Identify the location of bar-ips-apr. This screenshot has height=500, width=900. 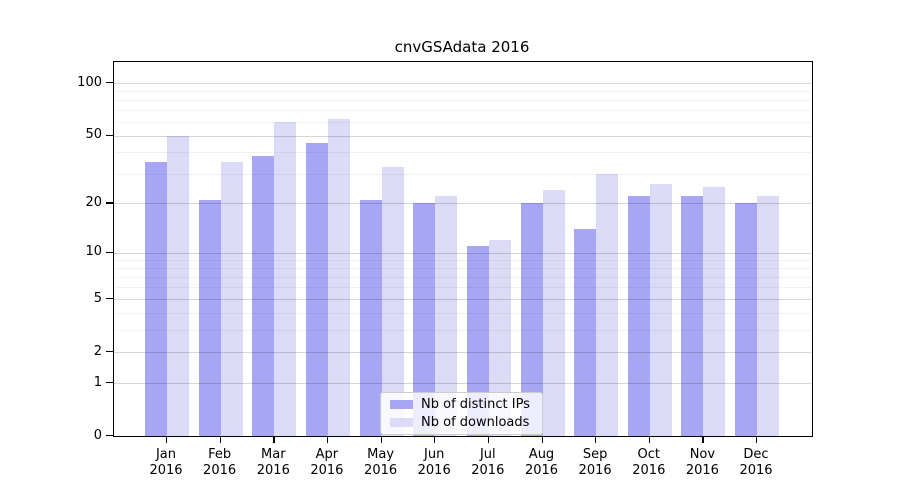
(316, 289).